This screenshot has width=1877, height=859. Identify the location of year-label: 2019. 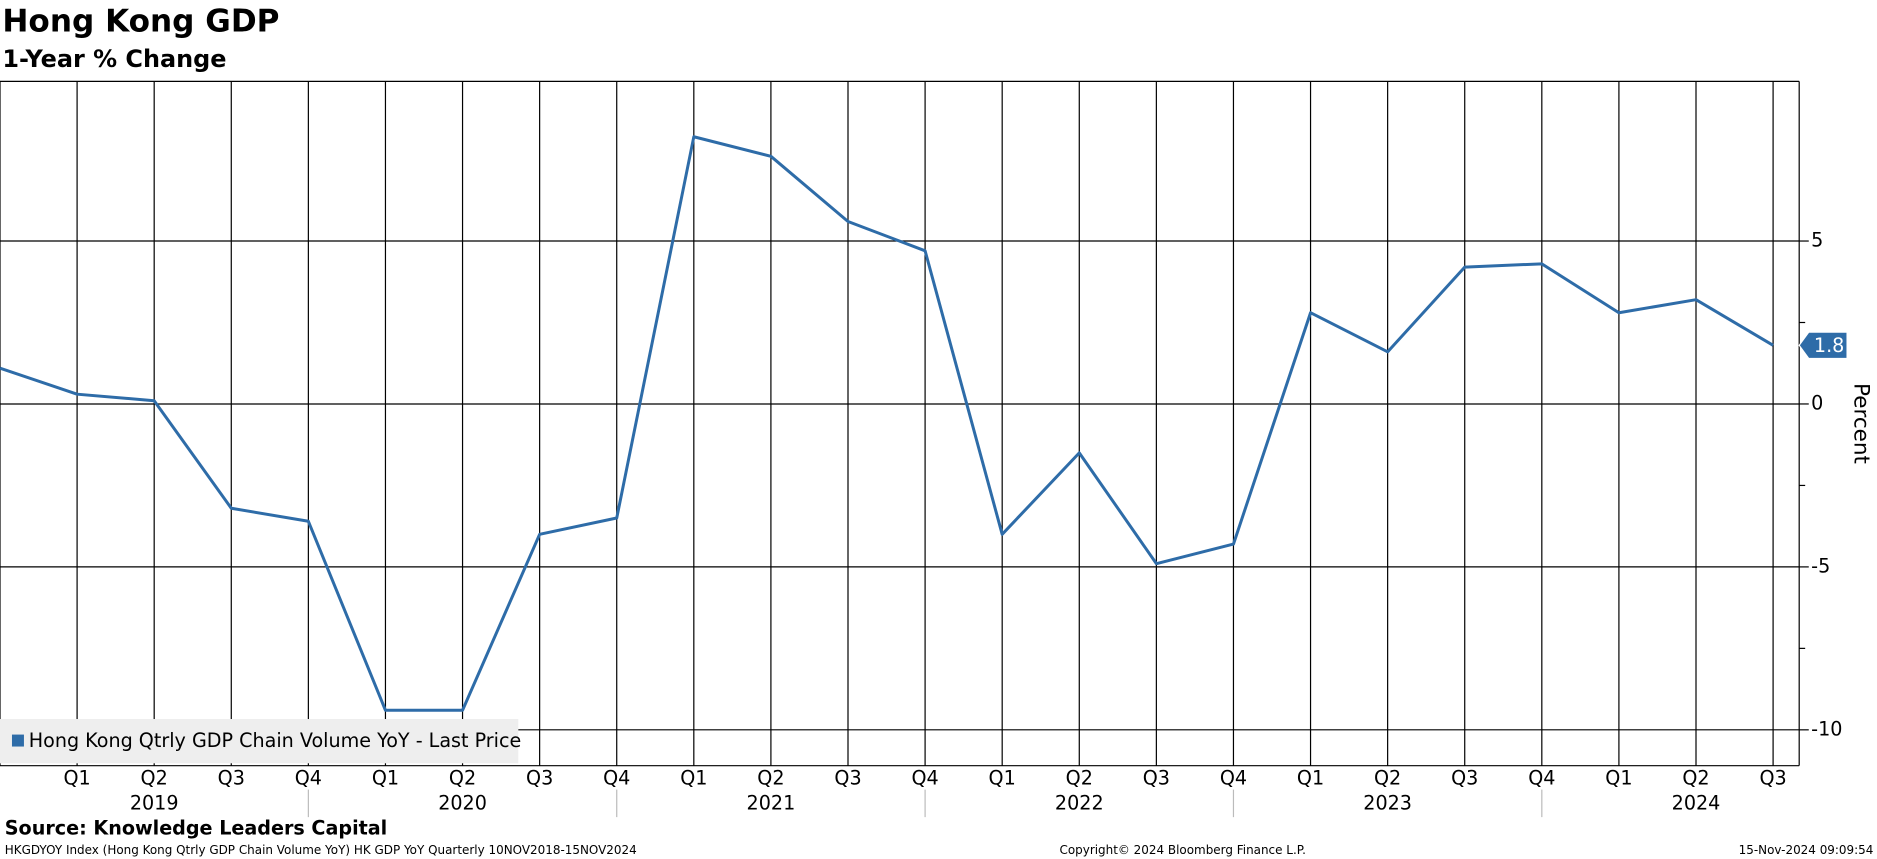
(154, 802).